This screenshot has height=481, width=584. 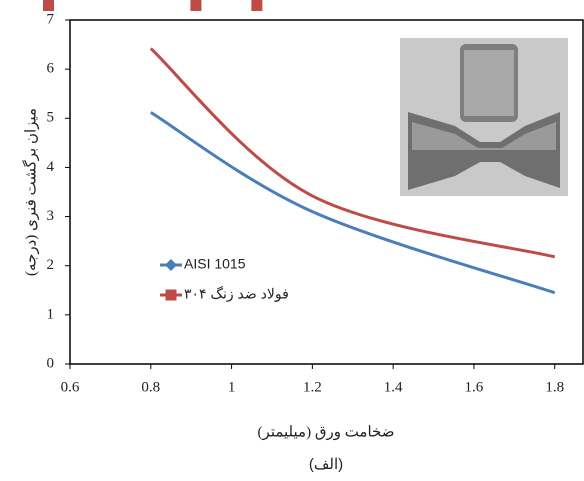 I want to click on x-axis-title: ضخامت ورق (میلیمتر), so click(x=326, y=432).